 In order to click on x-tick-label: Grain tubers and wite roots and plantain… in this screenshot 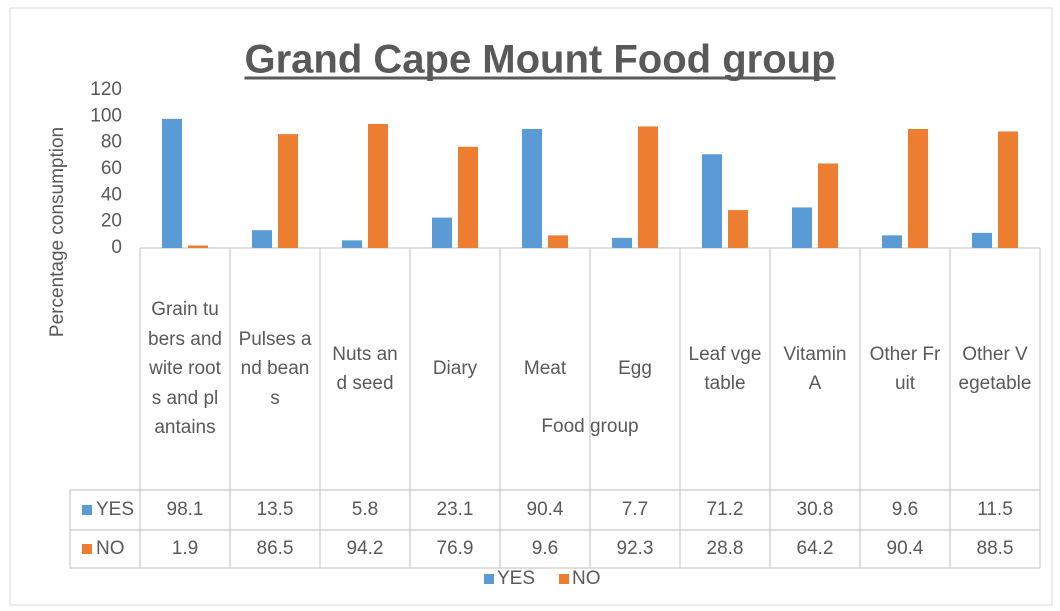, I will do `click(185, 369)`.